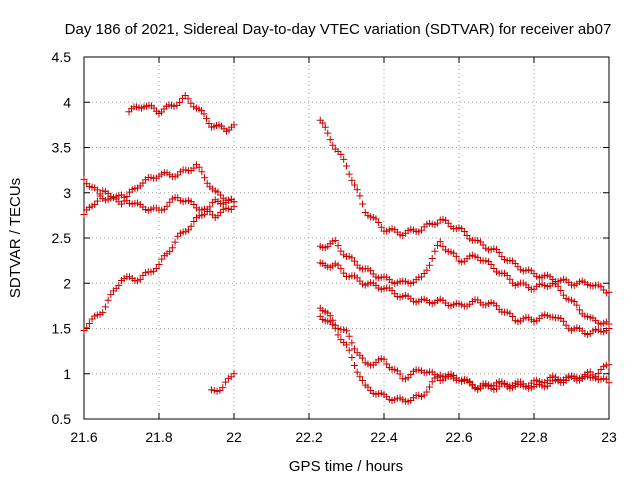 This screenshot has width=640, height=480. What do you see at coordinates (62, 238) in the screenshot?
I see `y-tick-label: 2.5` at bounding box center [62, 238].